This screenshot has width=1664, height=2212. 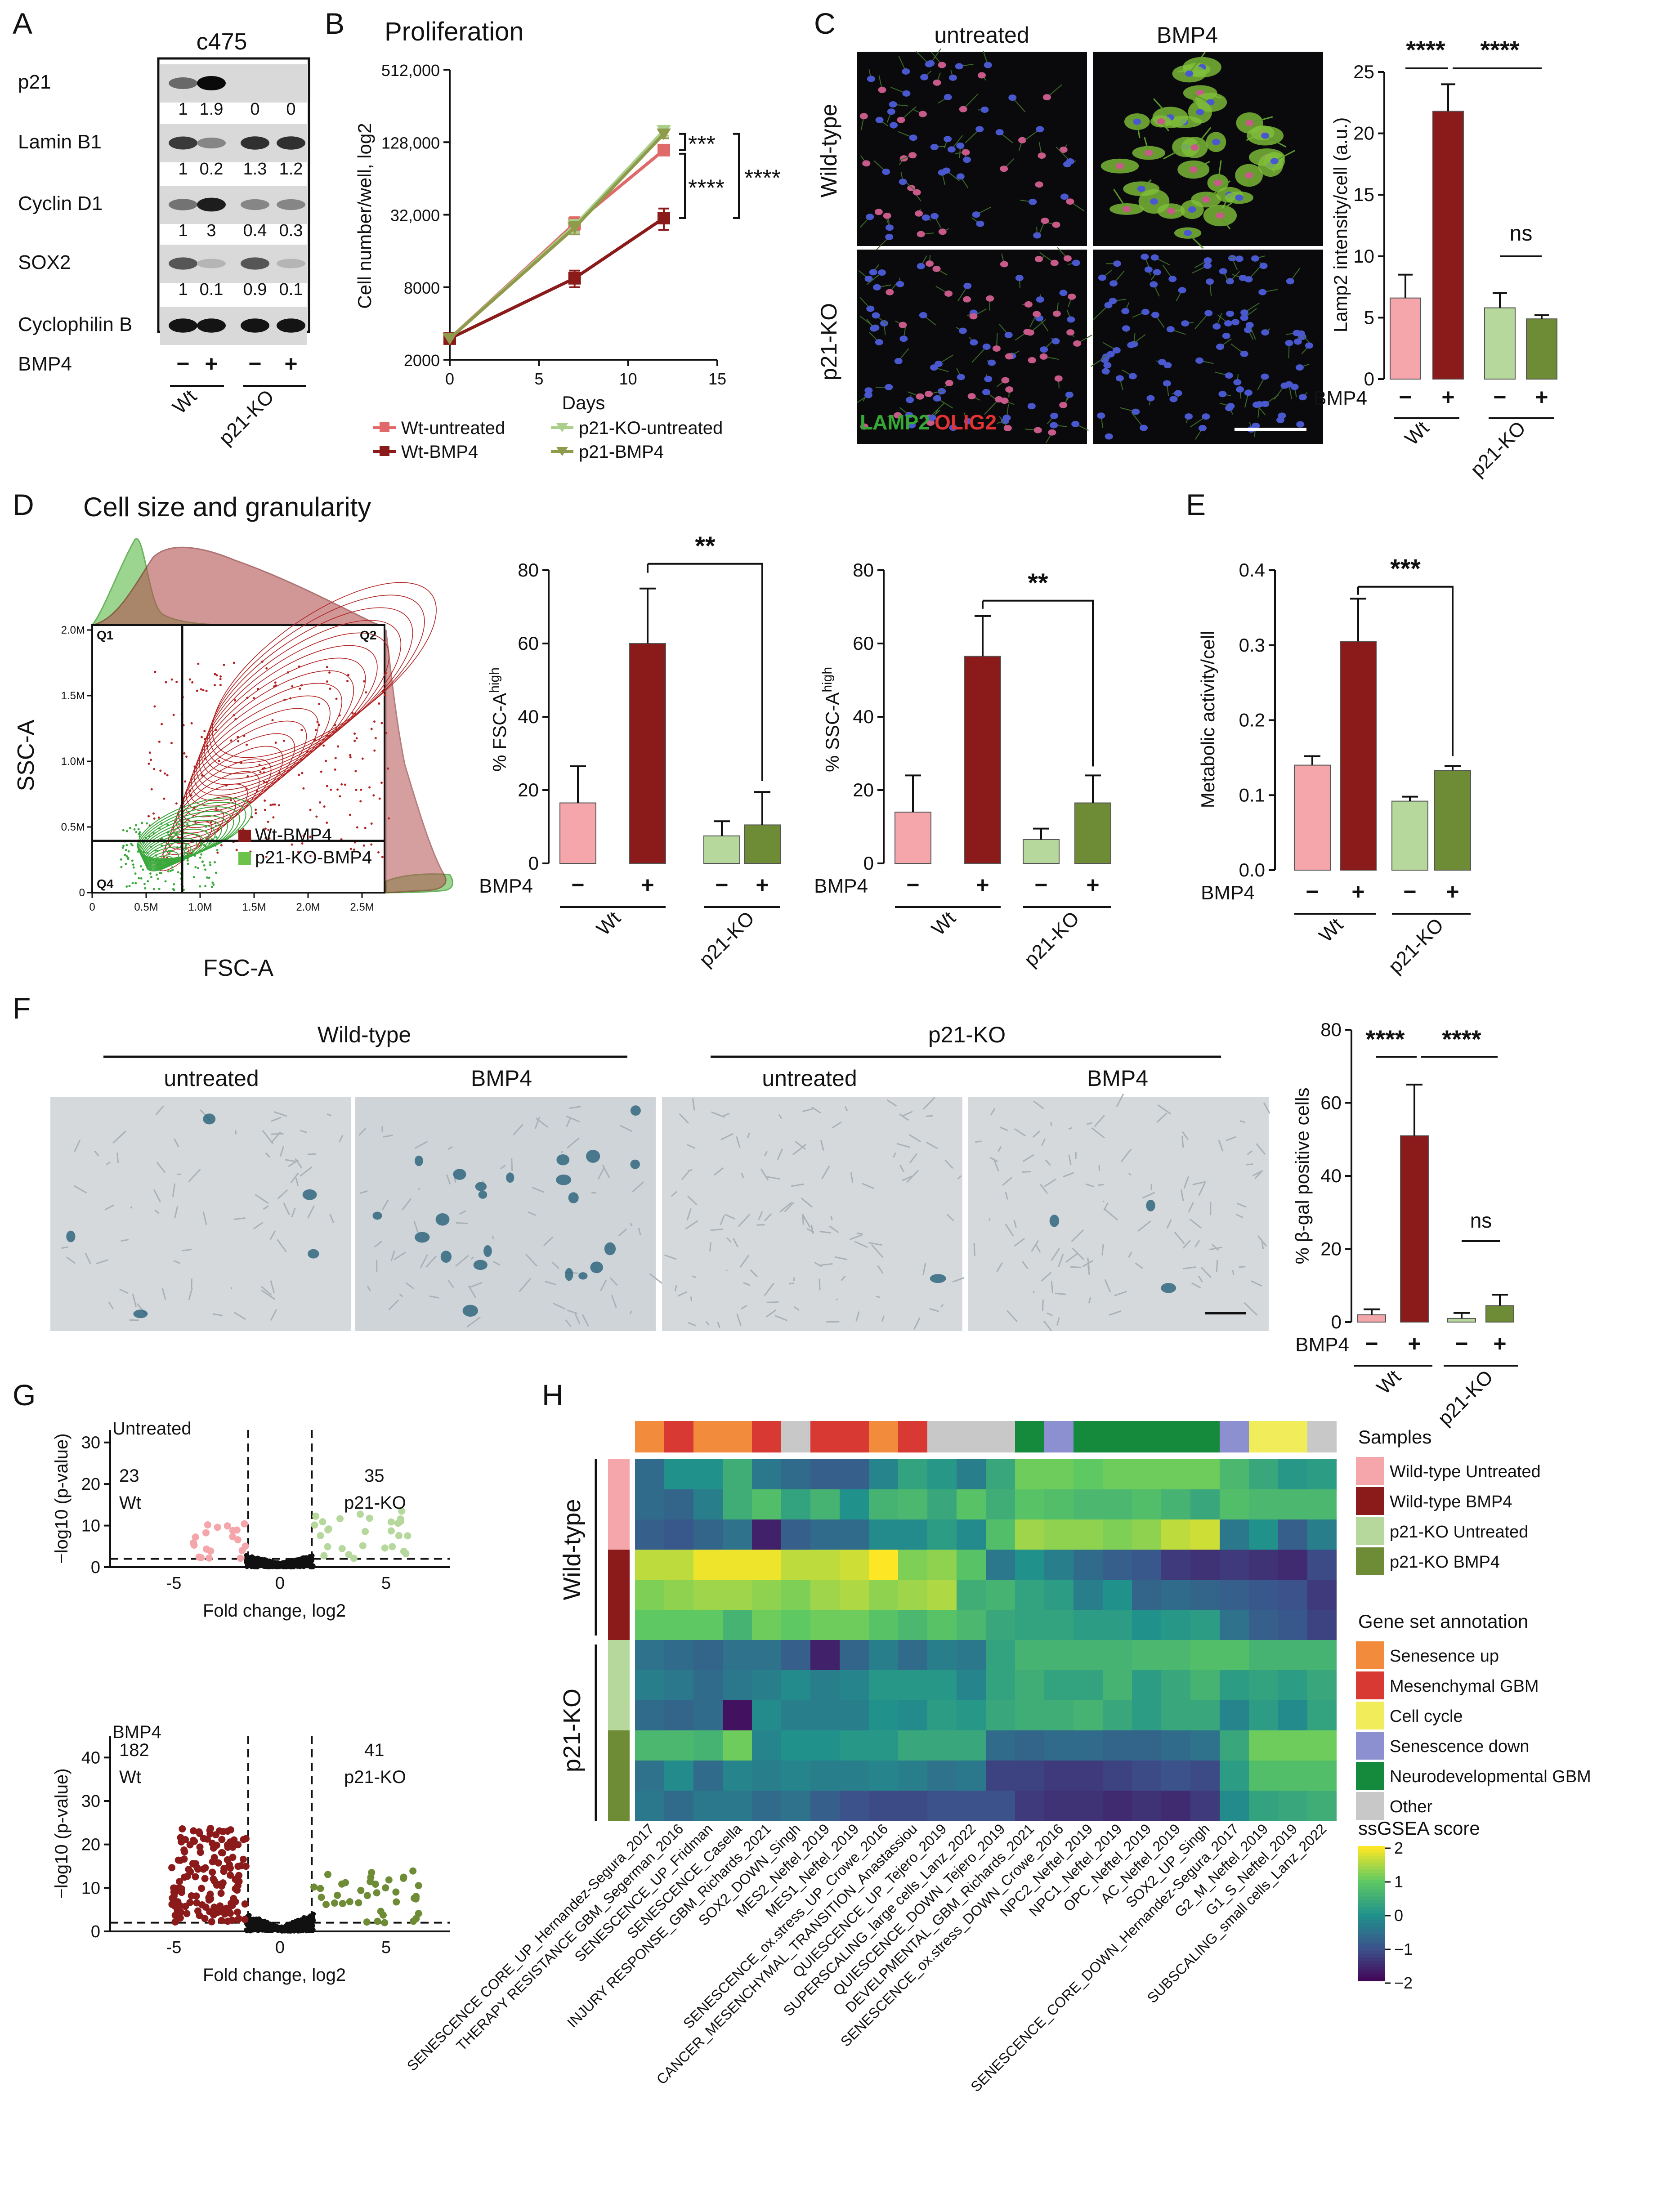 I want to click on row-annotation, so click(x=619, y=1595).